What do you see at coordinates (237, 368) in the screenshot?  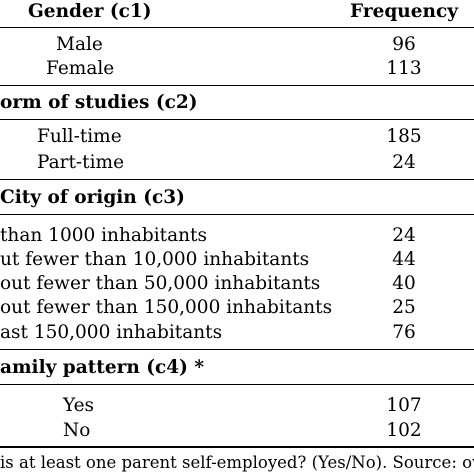 I see `section-title-row: amily pattern (c4) *` at bounding box center [237, 368].